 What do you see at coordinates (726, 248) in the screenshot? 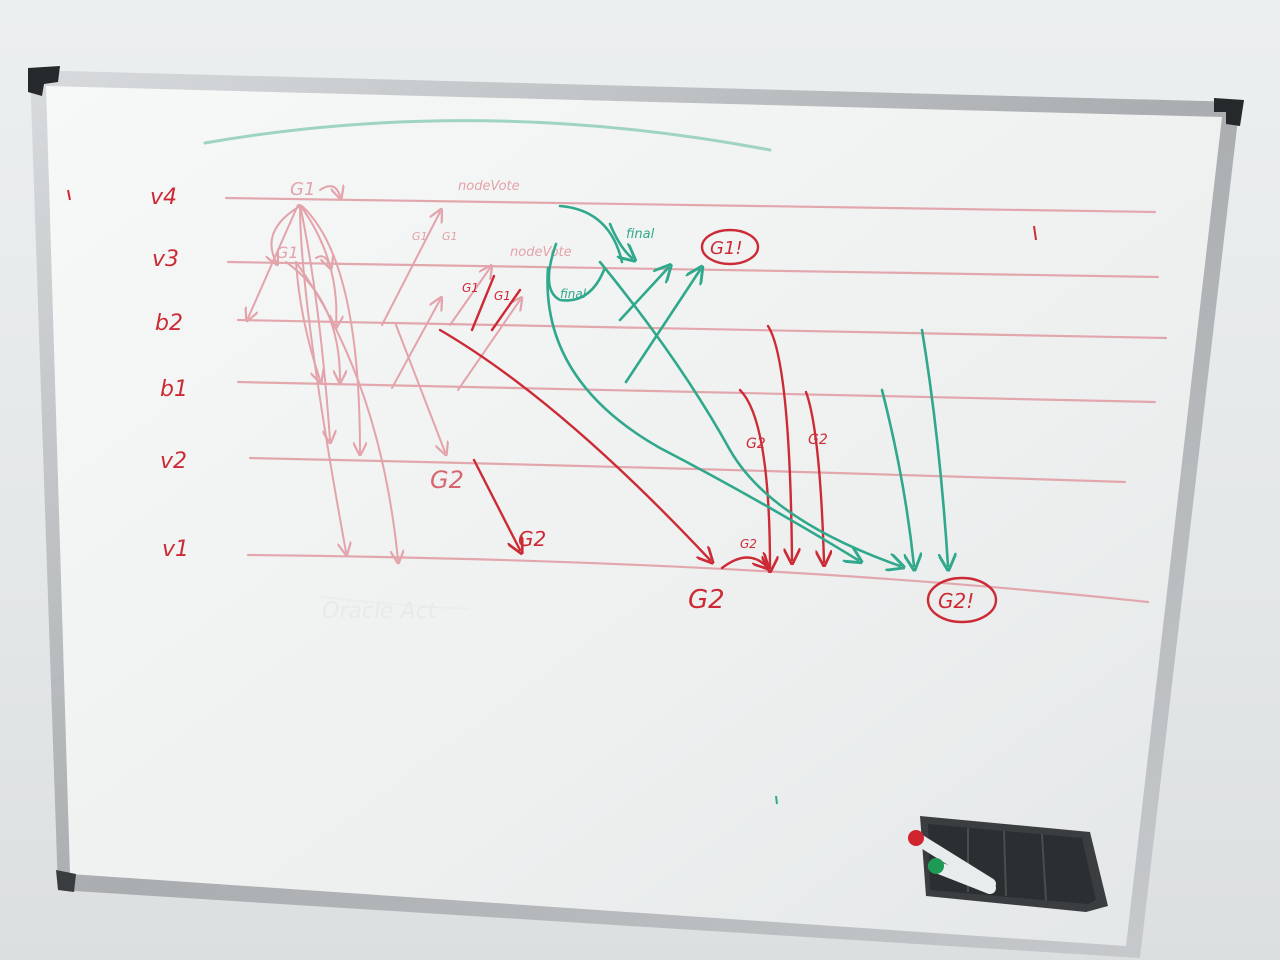
I see `label-g1-circled: G1!` at bounding box center [726, 248].